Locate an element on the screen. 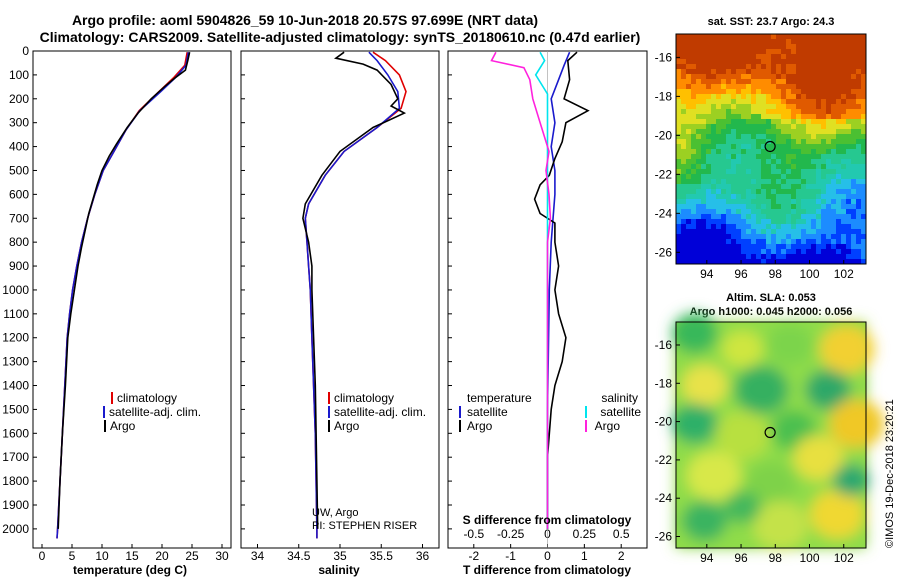 This screenshot has width=900, height=580. sla-blob is located at coordinates (695, 424).